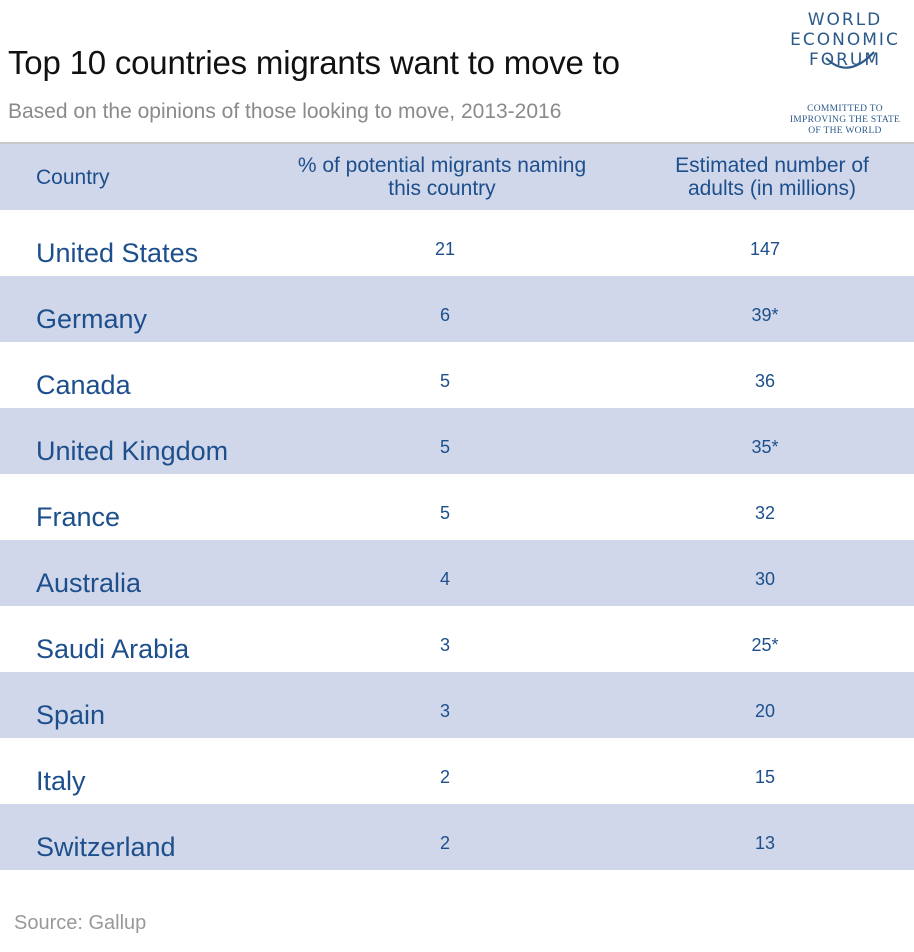  I want to click on source-note: Source: Gallup, so click(80, 923).